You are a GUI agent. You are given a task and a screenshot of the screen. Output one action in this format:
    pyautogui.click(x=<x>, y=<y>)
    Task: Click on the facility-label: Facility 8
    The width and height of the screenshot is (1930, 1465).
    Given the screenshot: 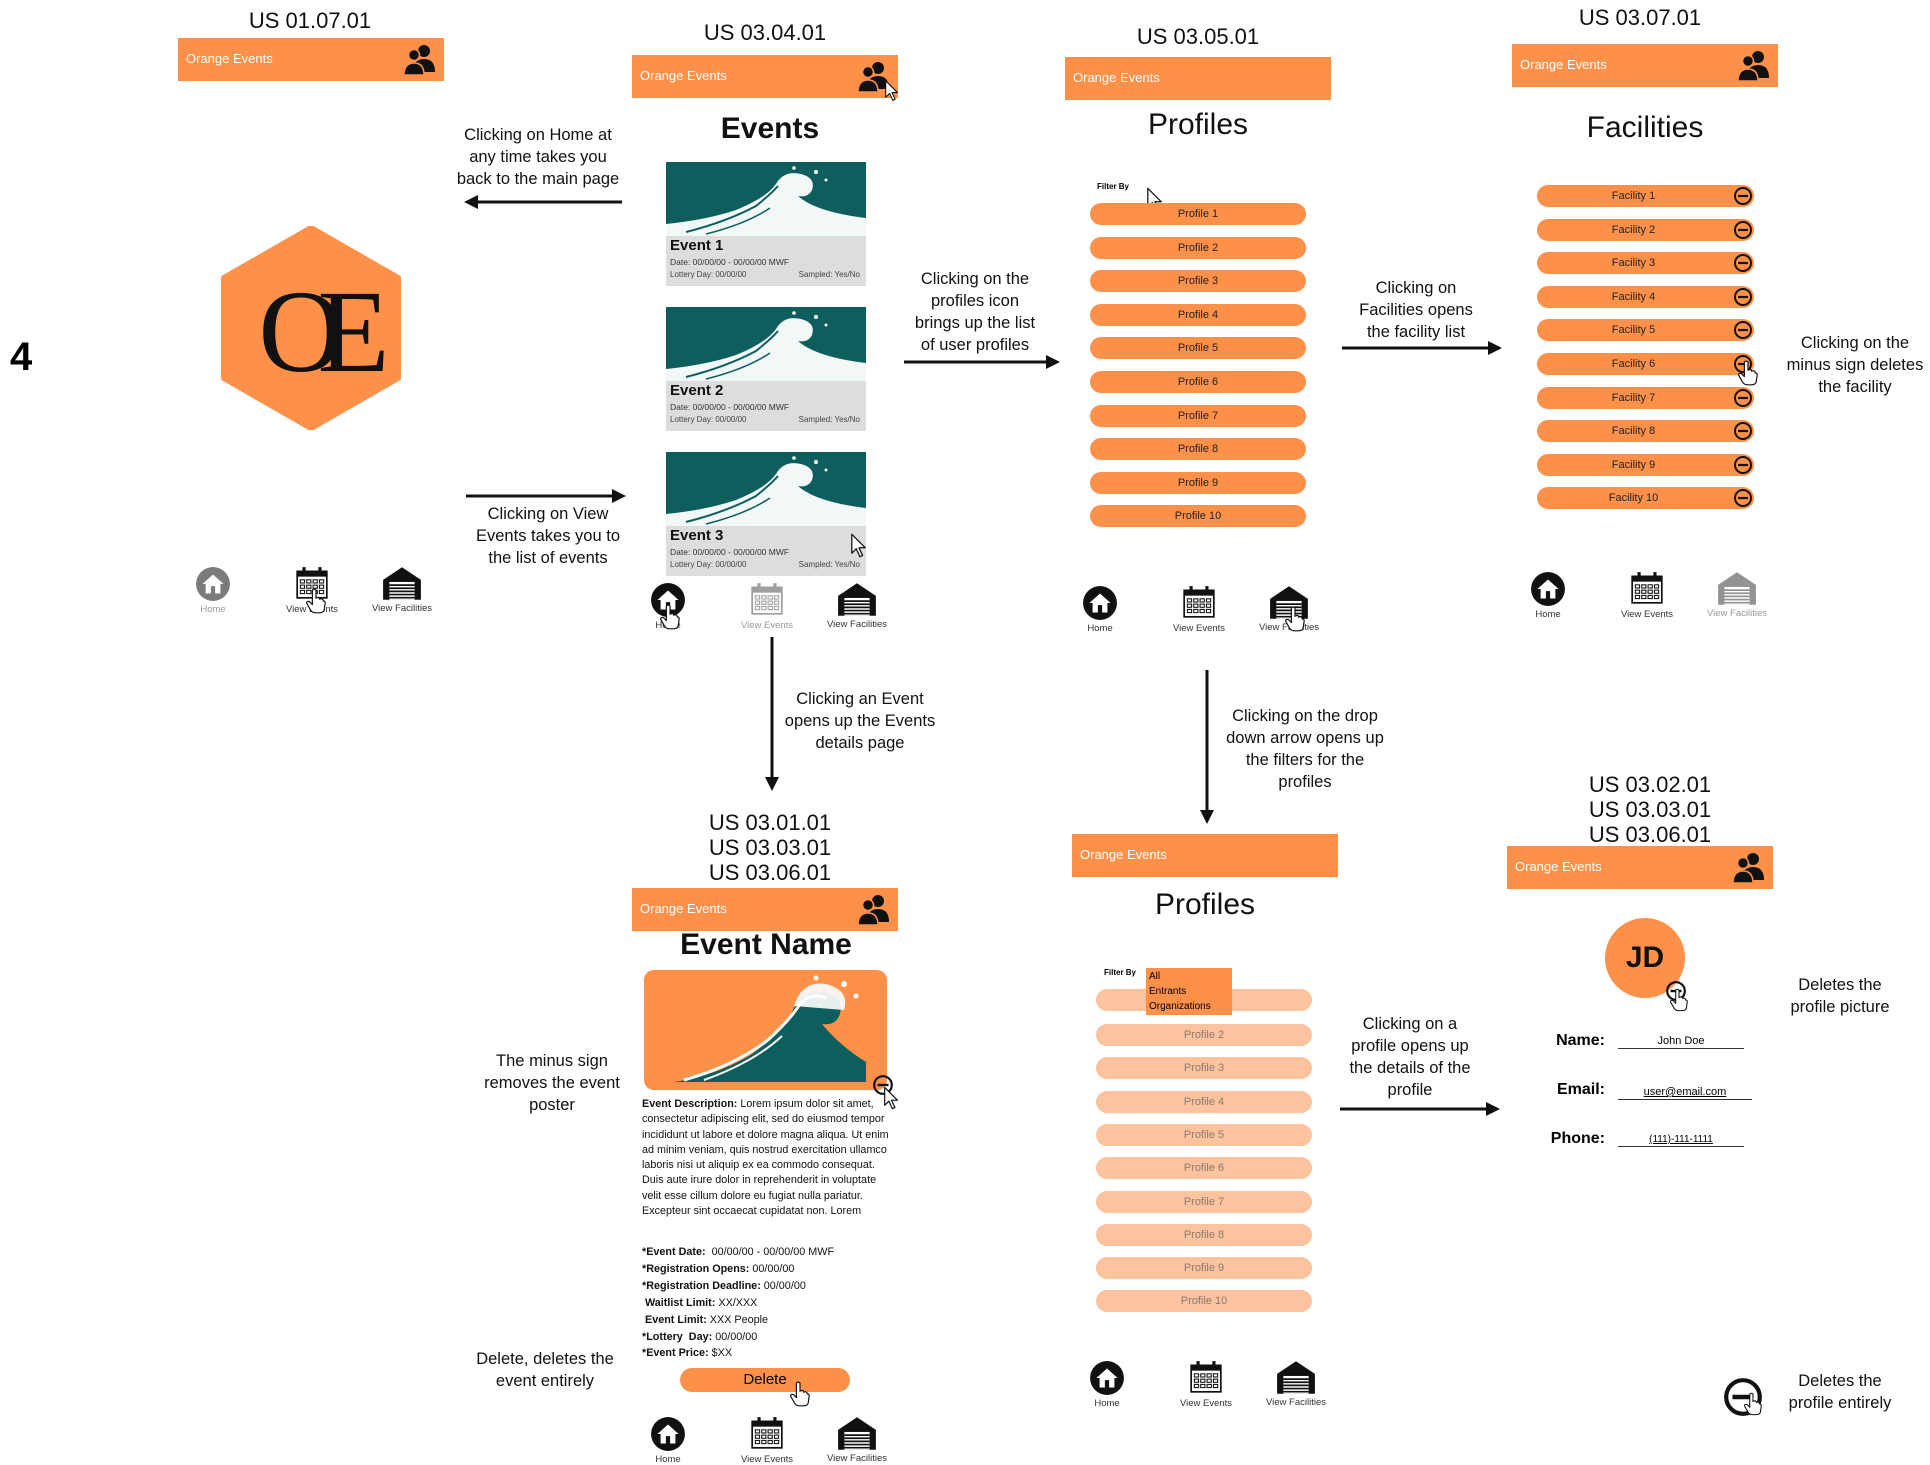 What is the action you would take?
    pyautogui.click(x=1633, y=431)
    